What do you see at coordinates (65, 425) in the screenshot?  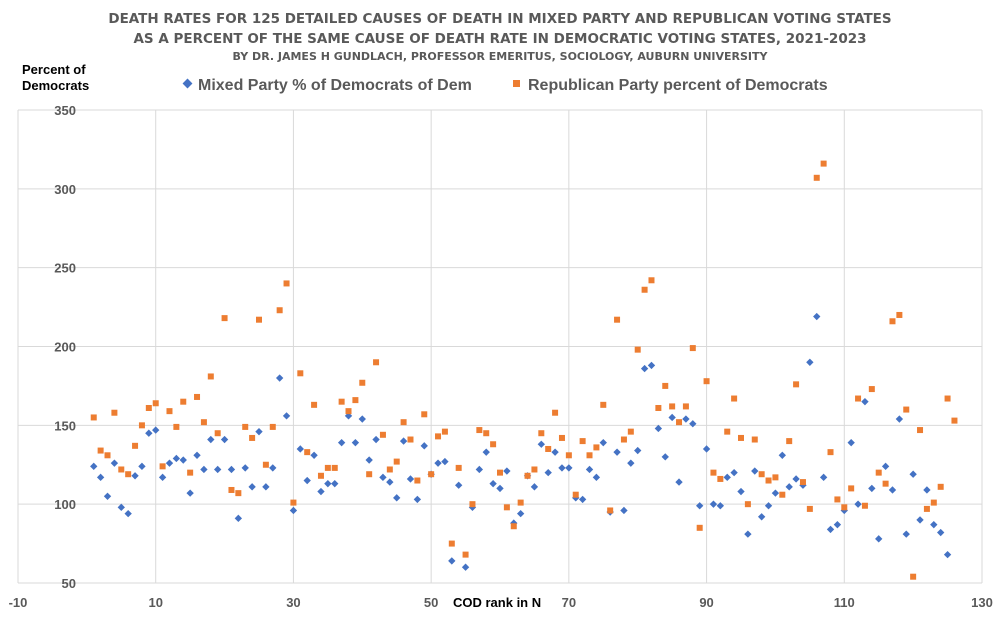 I see `y-tick-label: 150` at bounding box center [65, 425].